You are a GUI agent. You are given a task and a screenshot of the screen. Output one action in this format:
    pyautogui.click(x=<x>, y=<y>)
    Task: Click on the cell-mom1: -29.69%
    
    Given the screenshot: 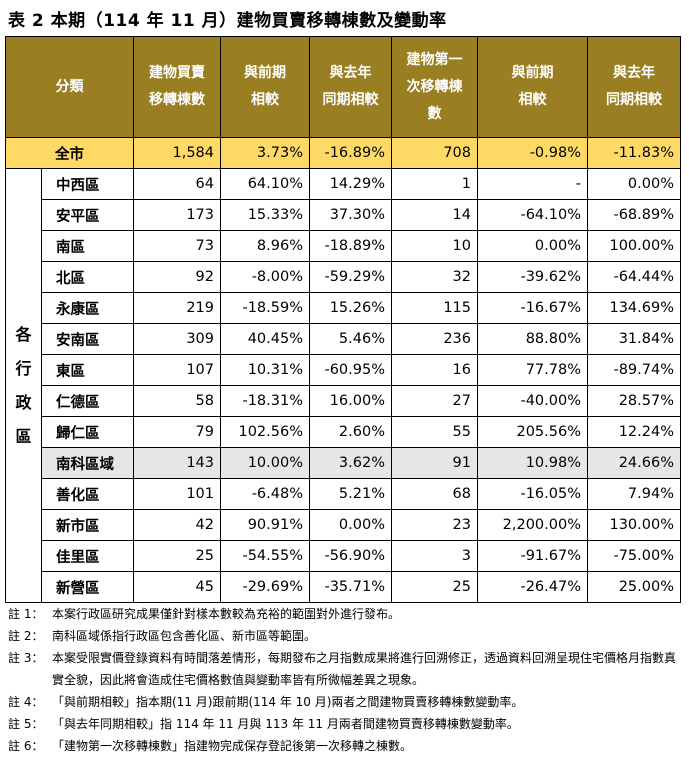 What is the action you would take?
    pyautogui.click(x=265, y=587)
    